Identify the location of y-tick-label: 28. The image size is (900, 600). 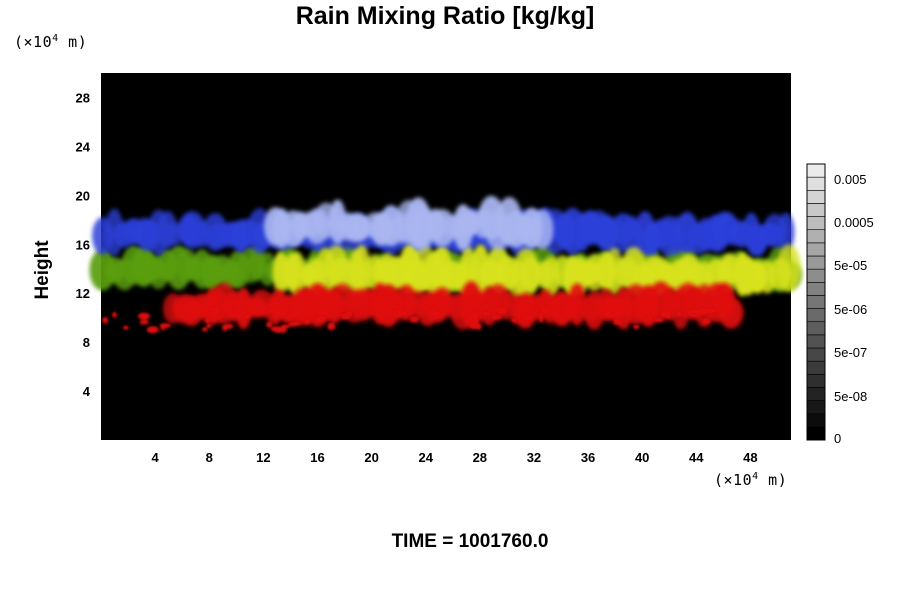
(83, 97).